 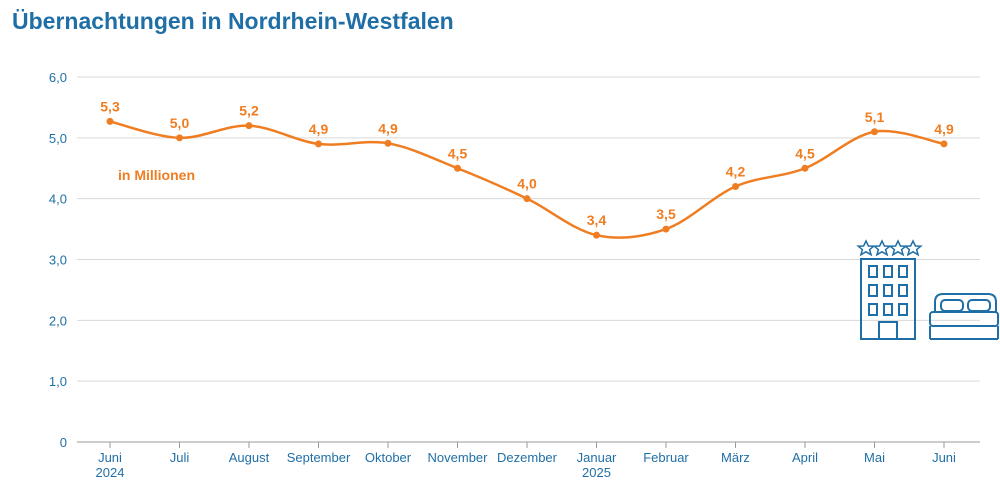 What do you see at coordinates (964, 316) in the screenshot?
I see `bed-icon` at bounding box center [964, 316].